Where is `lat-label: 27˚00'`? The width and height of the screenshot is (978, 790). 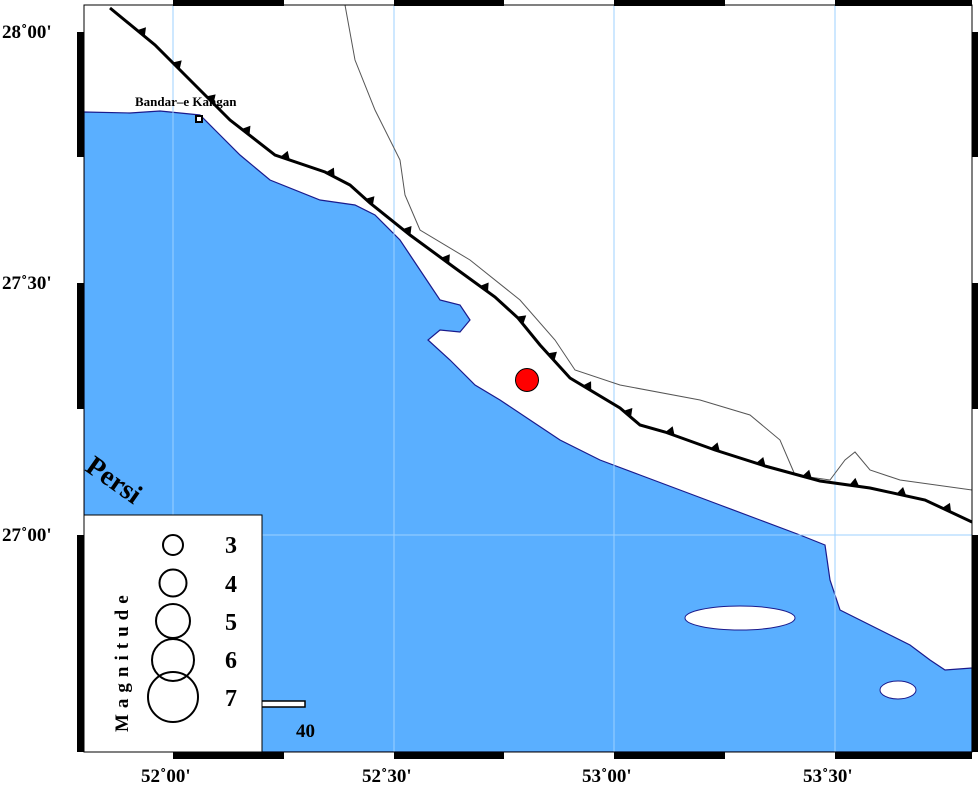 lat-label: 27˚00' is located at coordinates (27, 535).